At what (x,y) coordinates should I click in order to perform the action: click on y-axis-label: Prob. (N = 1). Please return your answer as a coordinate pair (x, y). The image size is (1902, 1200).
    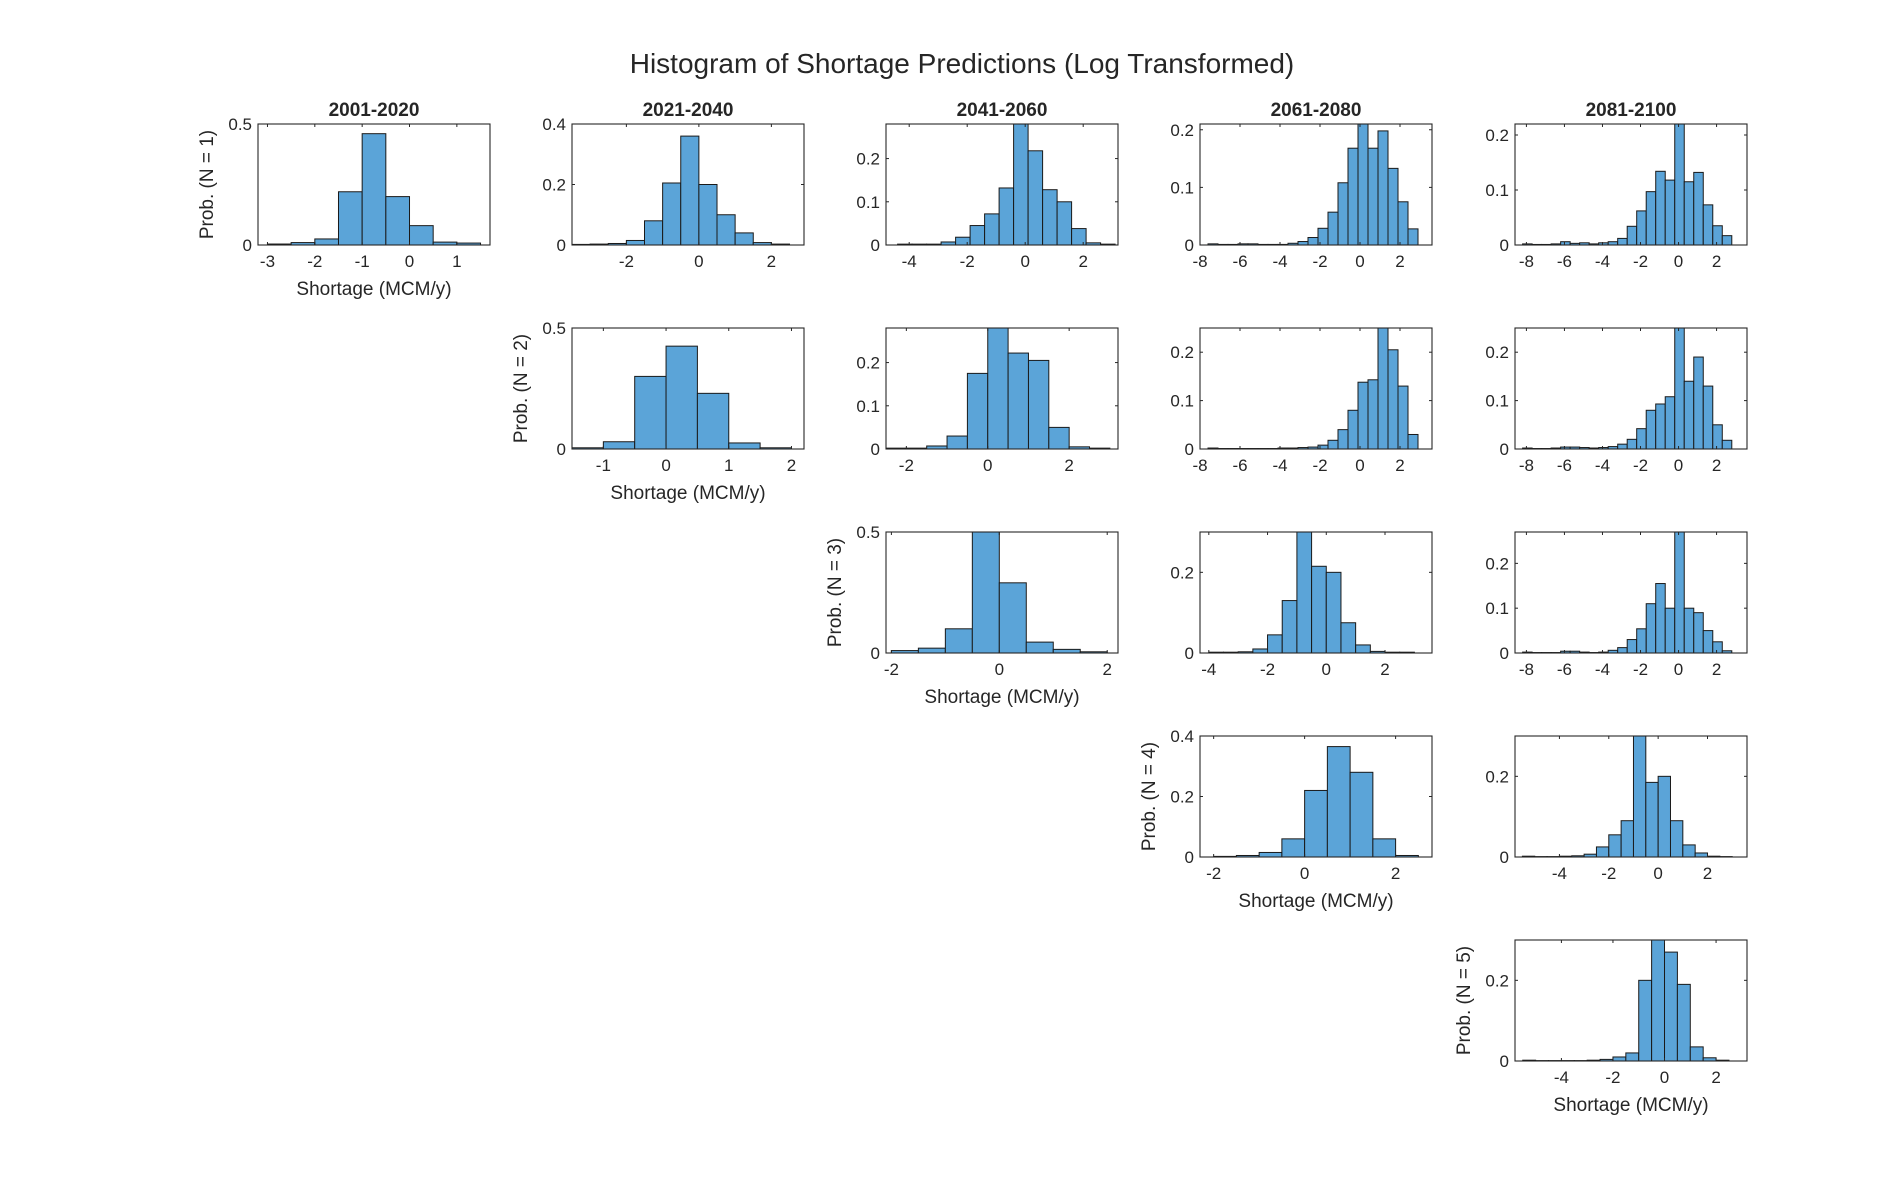
    Looking at the image, I should click on (207, 184).